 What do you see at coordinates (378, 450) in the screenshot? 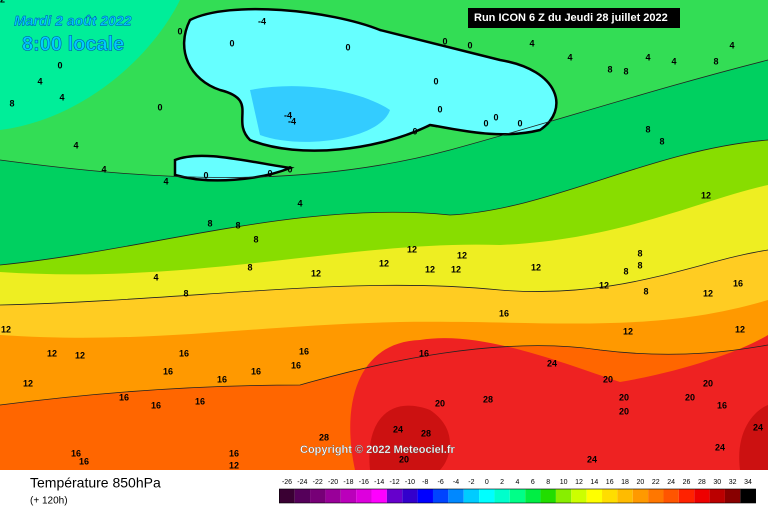
I see `copyright: Copyright © 2022 Meteociel.fr` at bounding box center [378, 450].